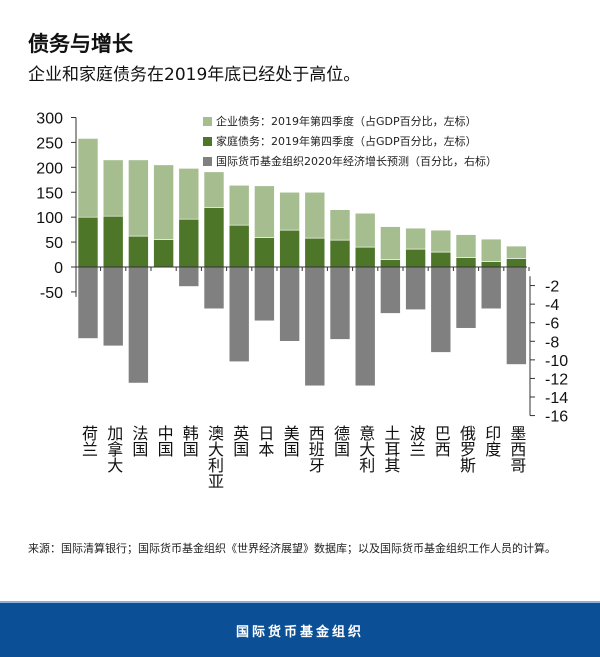 Image resolution: width=600 pixels, height=657 pixels. What do you see at coordinates (517, 449) in the screenshot?
I see `x-axis-label: 墨西哥` at bounding box center [517, 449].